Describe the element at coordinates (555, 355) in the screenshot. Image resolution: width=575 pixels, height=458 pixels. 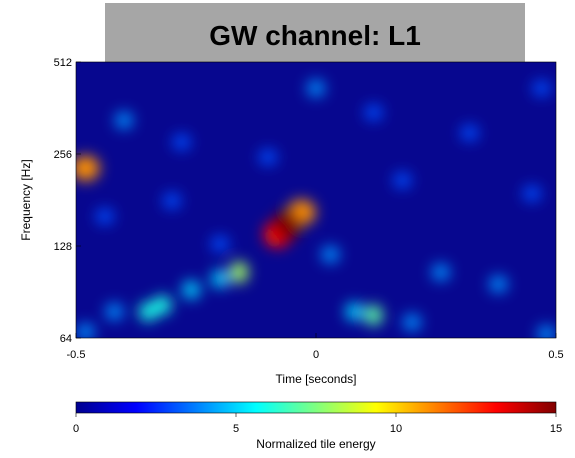
I see `x-tick-label: 0.5` at that location.